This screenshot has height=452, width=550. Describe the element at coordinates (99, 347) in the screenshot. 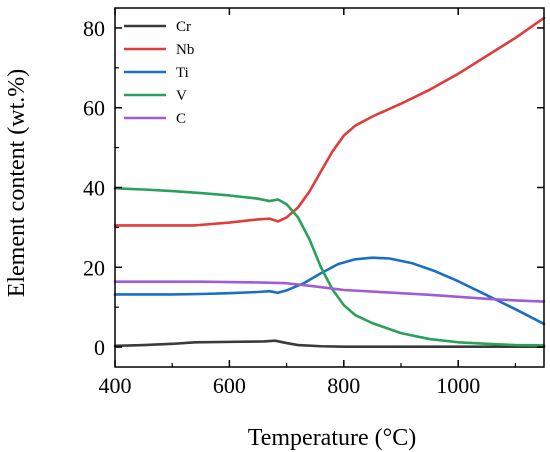

I see `y-tick-label: 0` at that location.